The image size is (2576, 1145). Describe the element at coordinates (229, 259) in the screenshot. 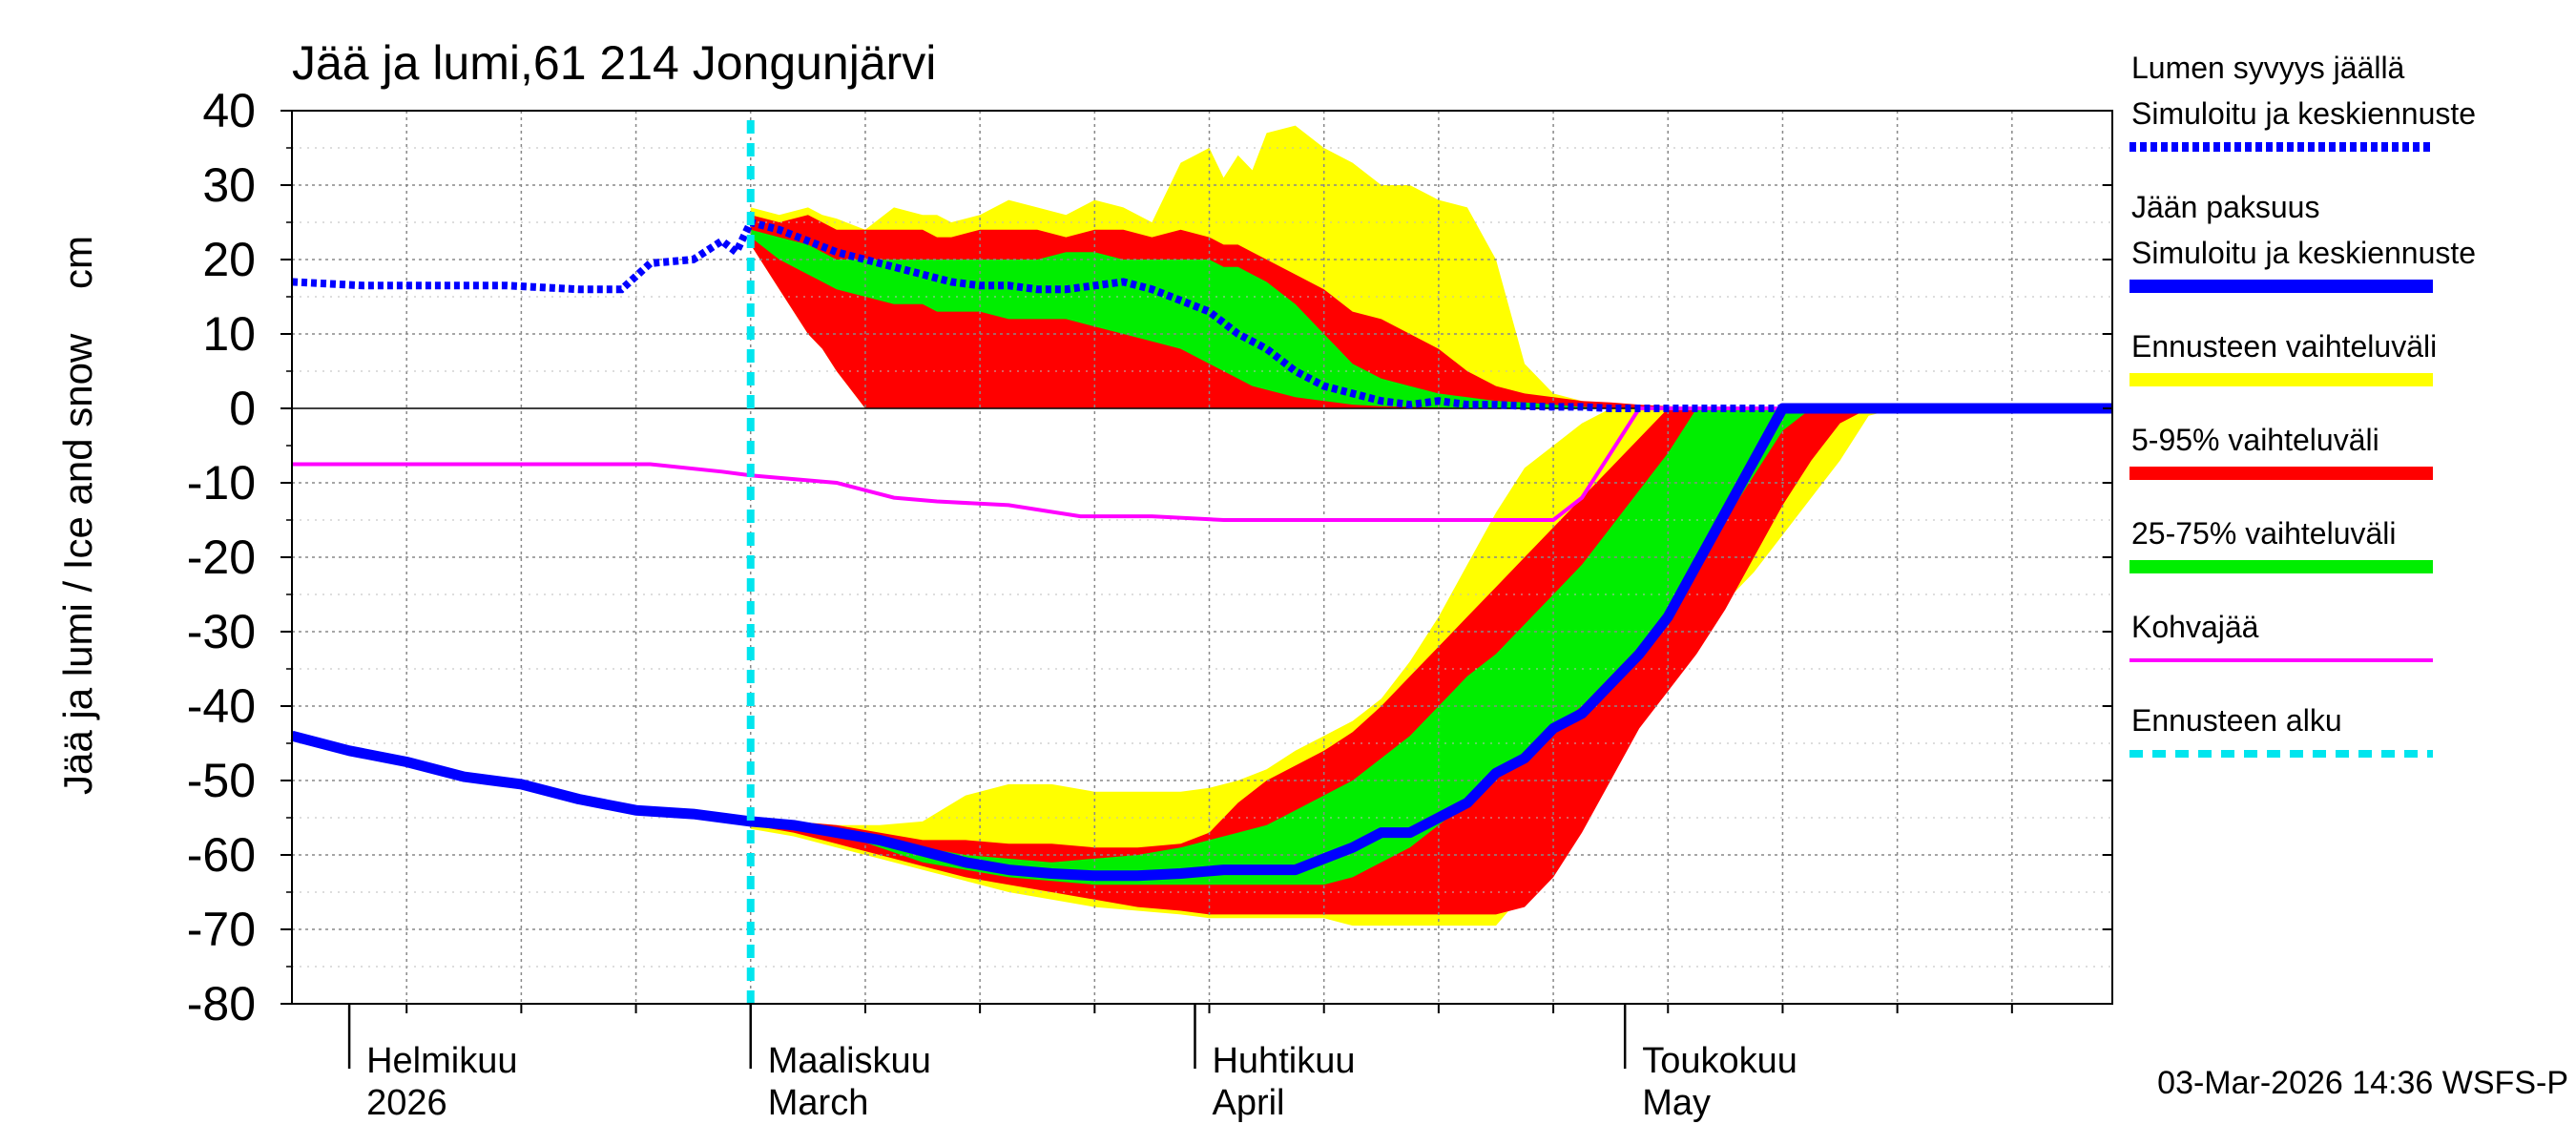

I see `y-tick-label: 20` at that location.